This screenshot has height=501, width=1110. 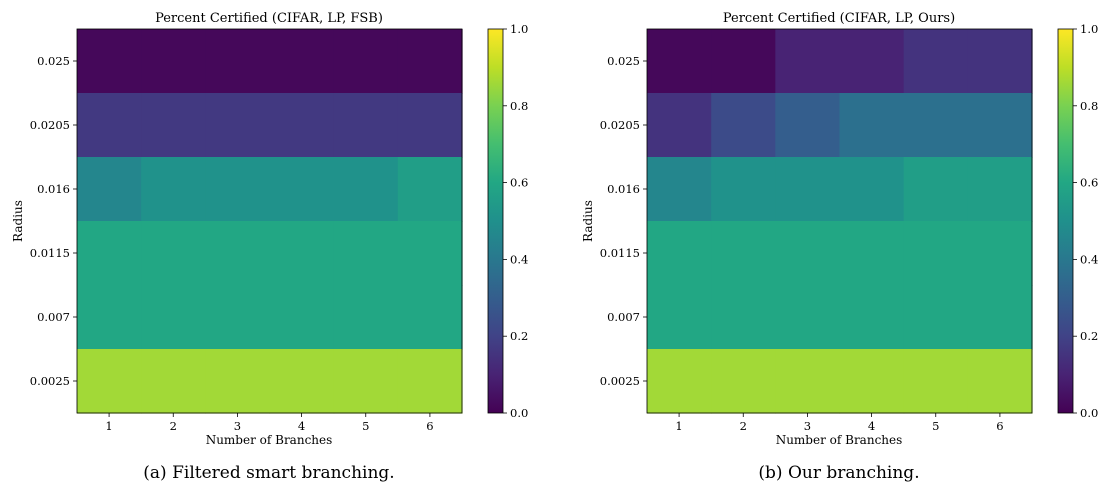 I want to click on colorbar-tick-label: 0.2, so click(x=519, y=336).